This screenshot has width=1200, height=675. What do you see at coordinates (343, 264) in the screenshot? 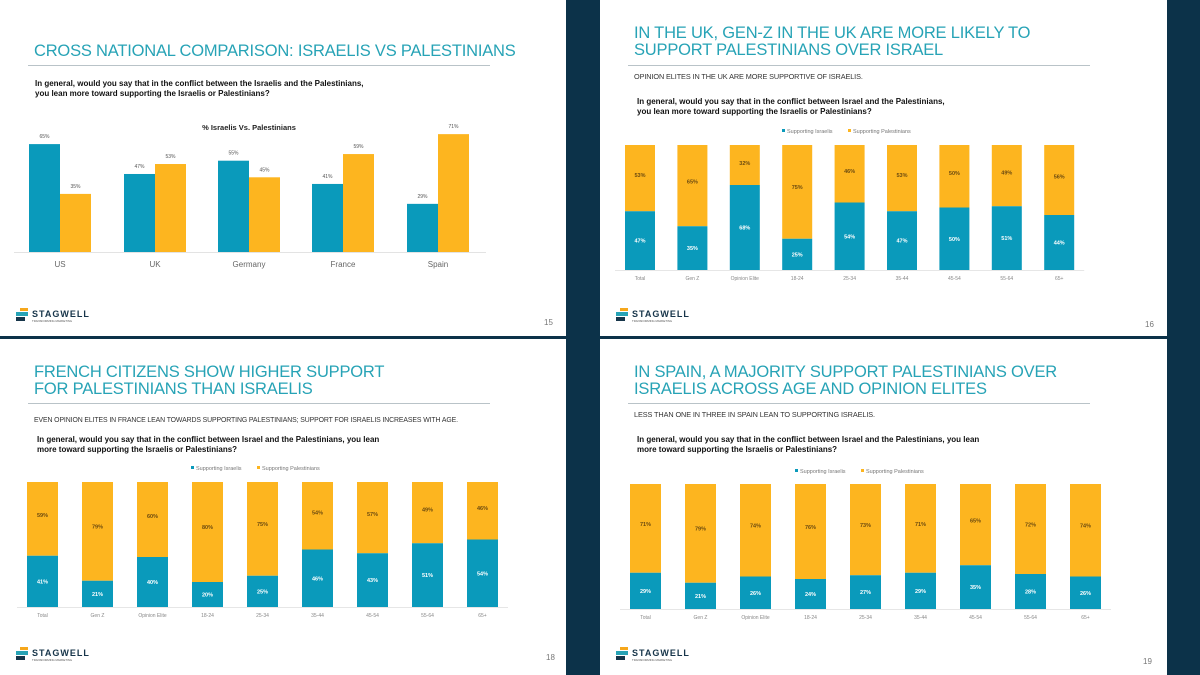
I see `category-label: France` at bounding box center [343, 264].